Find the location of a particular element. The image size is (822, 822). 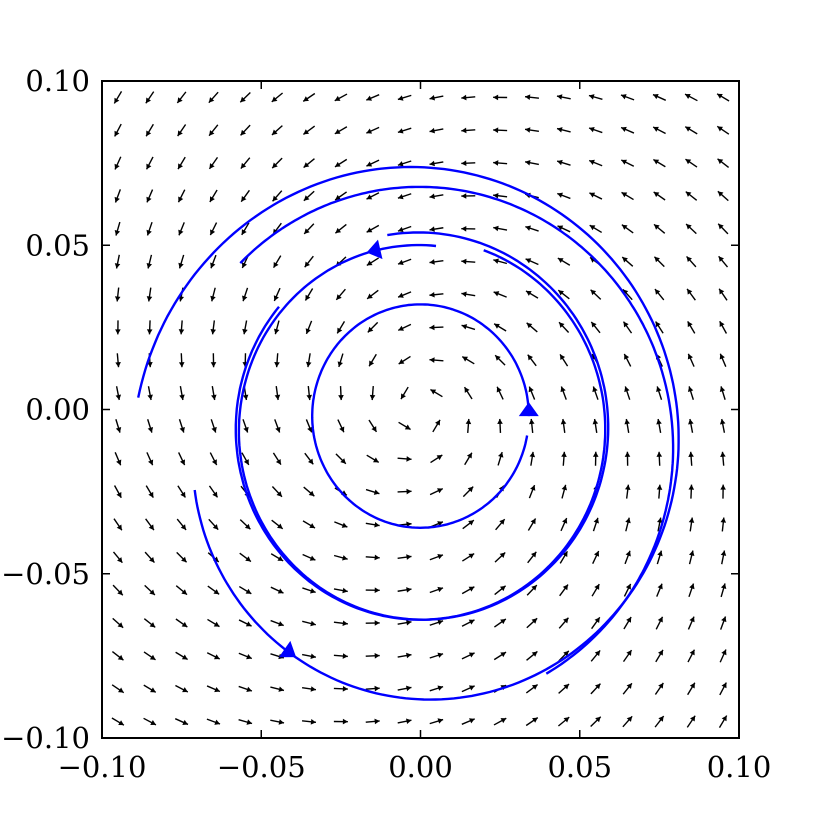

x-tick-label: 0.05 is located at coordinates (579, 767).